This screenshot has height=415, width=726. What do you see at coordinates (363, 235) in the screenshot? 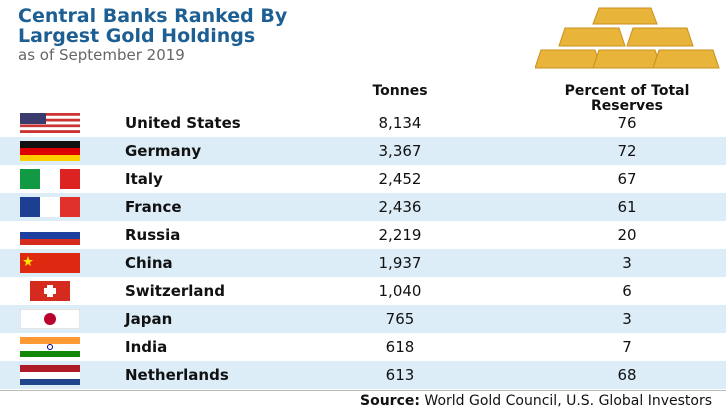
I see `table-row: Russia 2,219 20` at bounding box center [363, 235].